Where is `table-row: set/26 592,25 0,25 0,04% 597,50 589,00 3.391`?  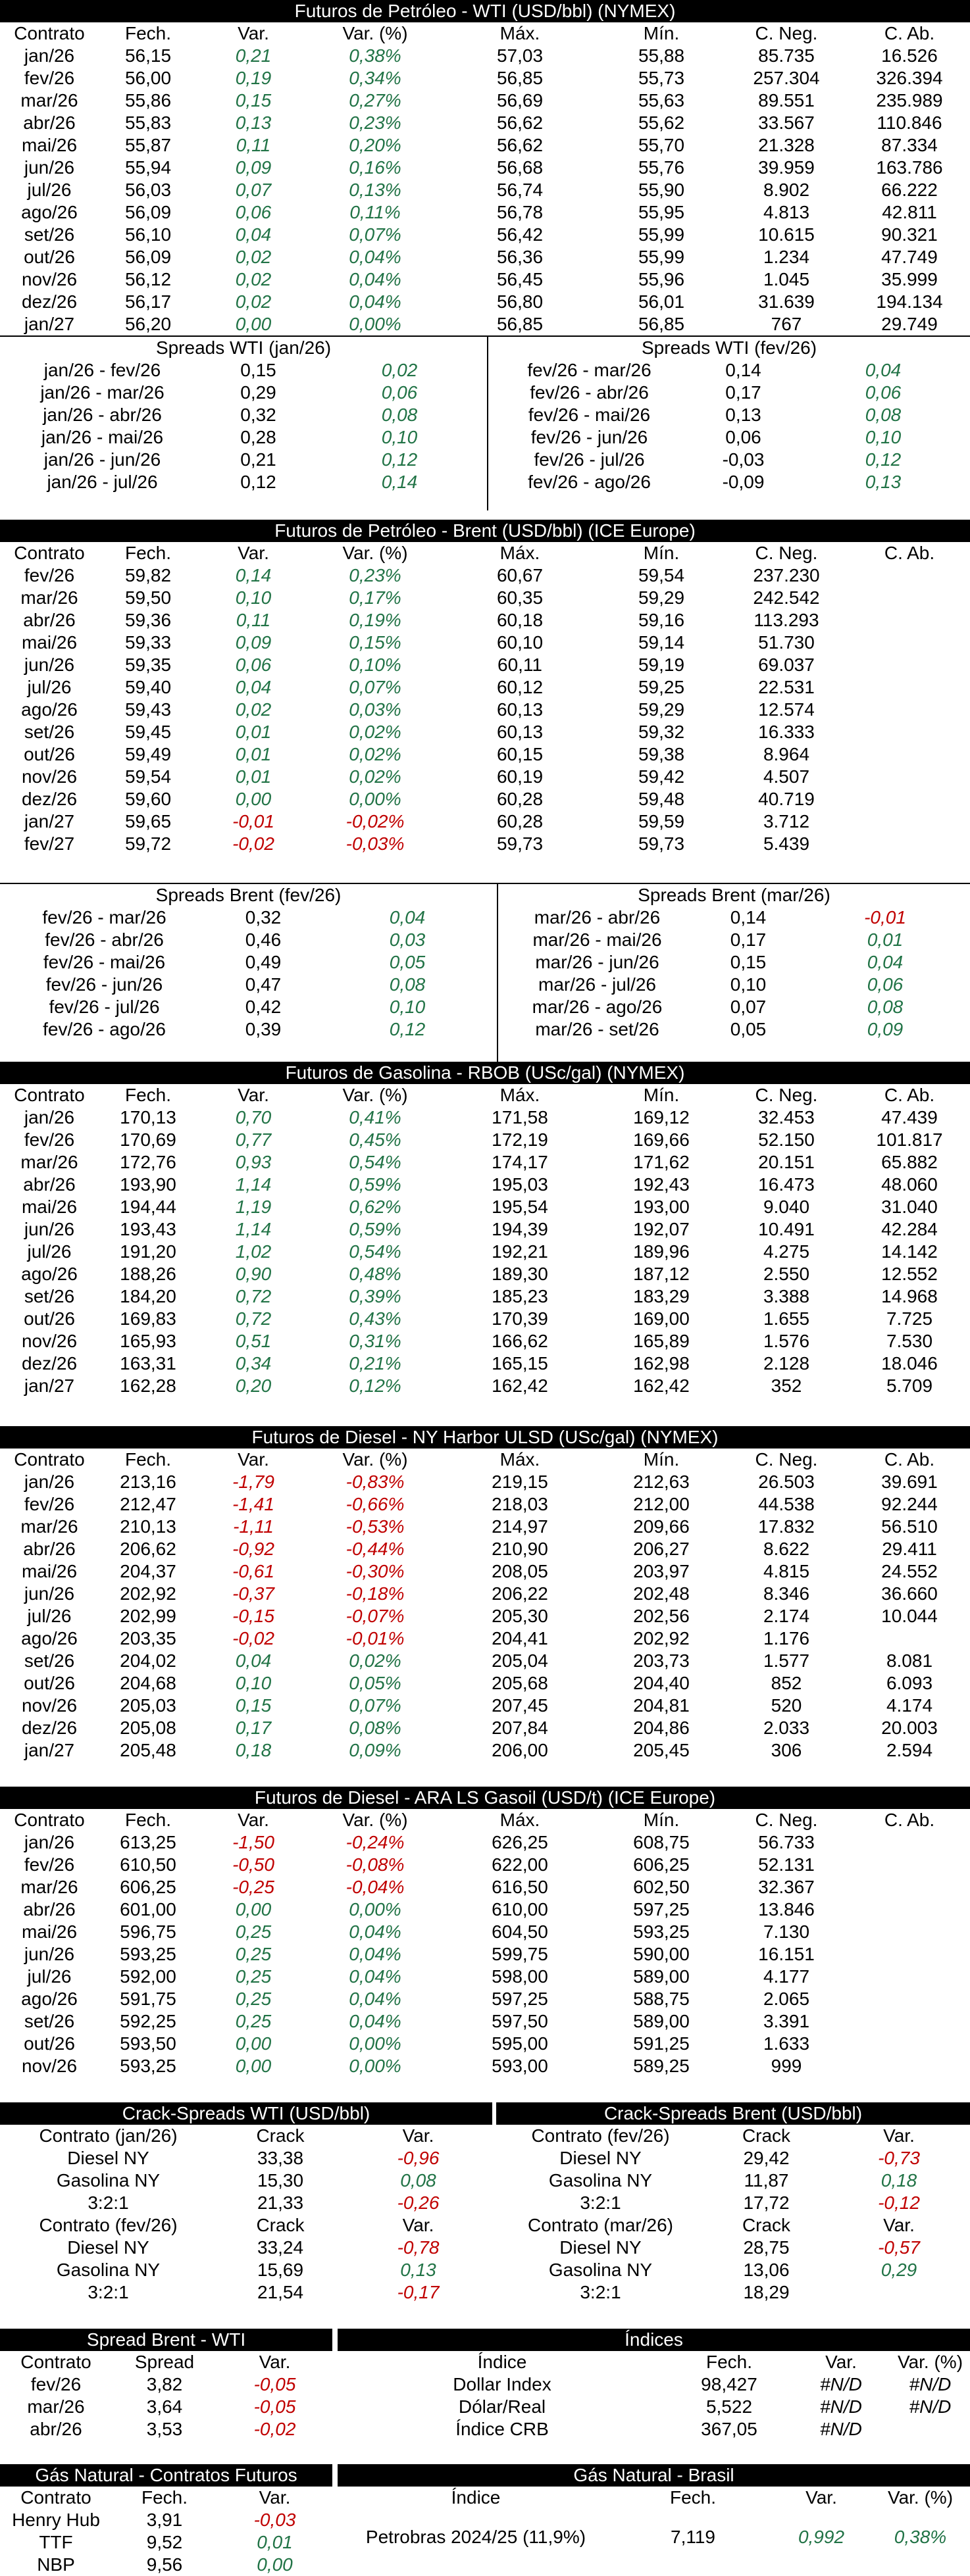
table-row: set/26 592,25 0,25 0,04% 597,50 589,00 3.391 is located at coordinates (485, 2021).